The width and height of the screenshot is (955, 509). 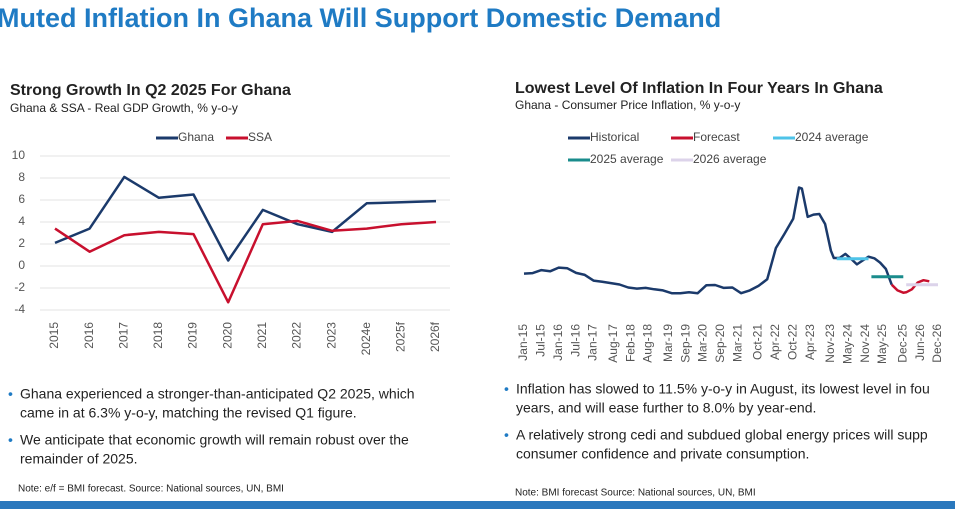 I want to click on x-tick-label: 2024e, so click(x=366, y=339).